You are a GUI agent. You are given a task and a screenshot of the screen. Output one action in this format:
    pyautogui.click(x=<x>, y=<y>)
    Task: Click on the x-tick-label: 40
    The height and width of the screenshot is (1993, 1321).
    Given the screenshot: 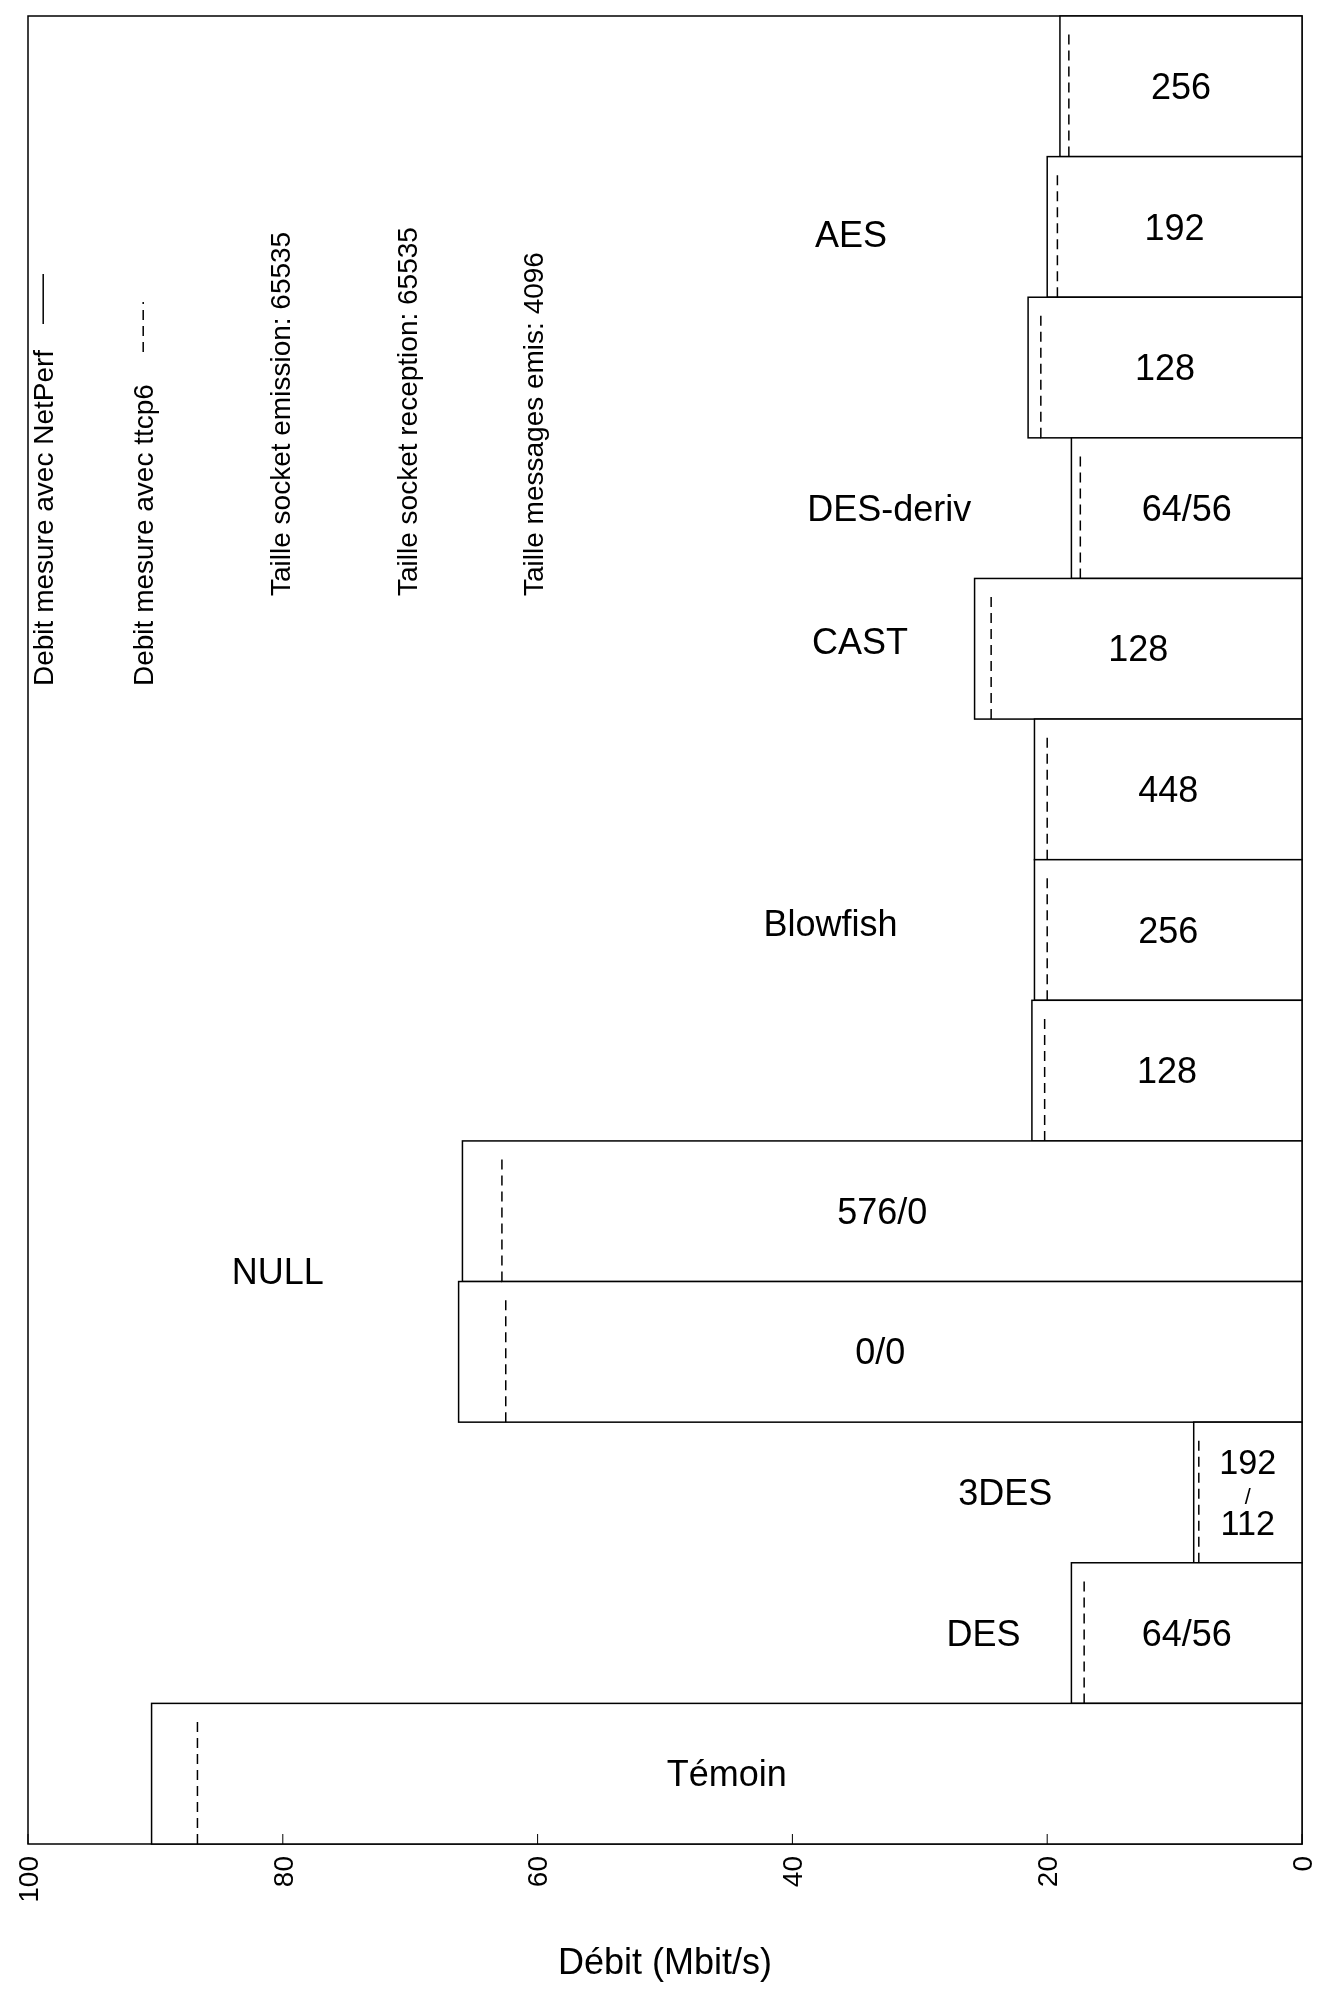 What is the action you would take?
    pyautogui.click(x=793, y=1872)
    